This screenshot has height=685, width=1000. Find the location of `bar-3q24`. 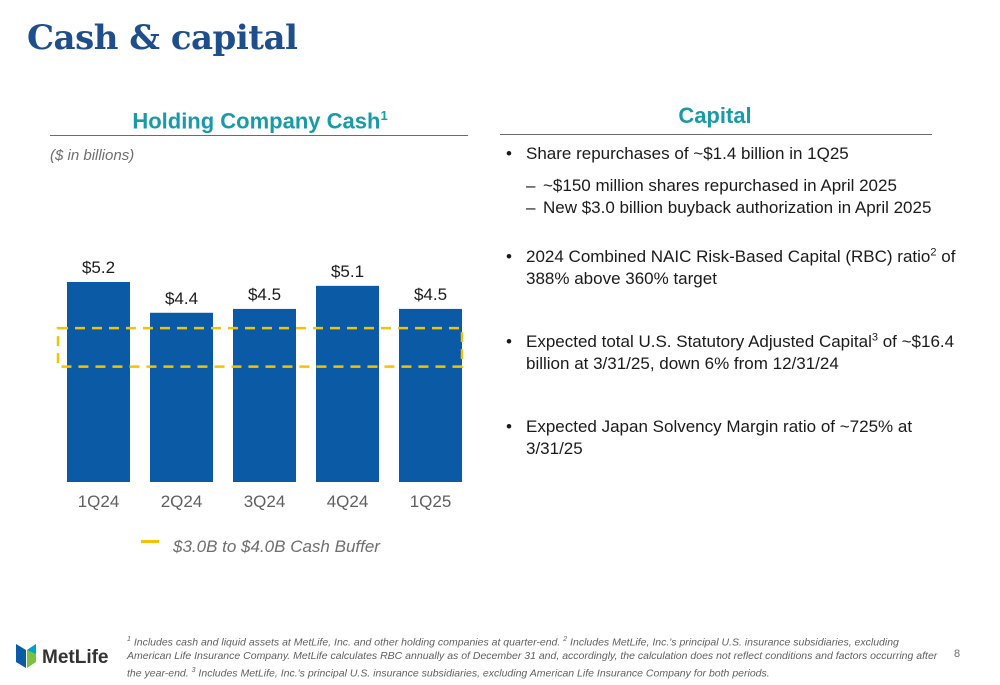

bar-3q24 is located at coordinates (264, 395).